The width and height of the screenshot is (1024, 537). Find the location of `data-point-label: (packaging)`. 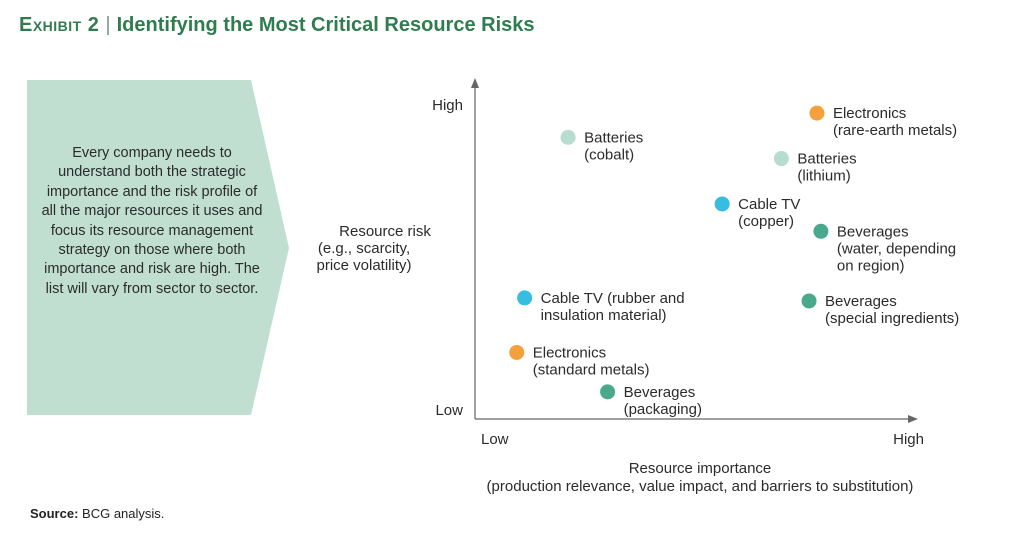

data-point-label: (packaging) is located at coordinates (663, 409).